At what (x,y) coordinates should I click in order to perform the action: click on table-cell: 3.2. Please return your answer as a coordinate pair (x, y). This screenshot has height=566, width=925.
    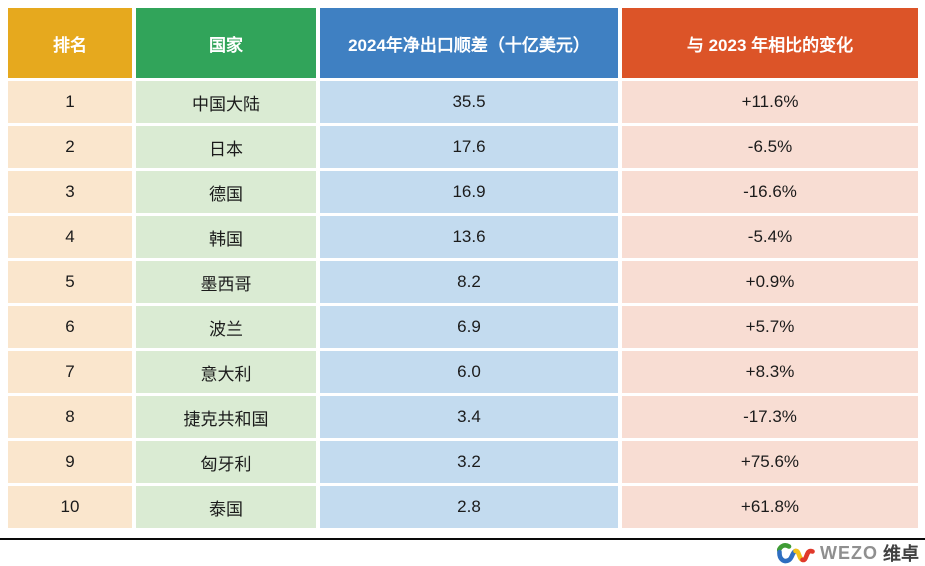
    Looking at the image, I should click on (469, 462).